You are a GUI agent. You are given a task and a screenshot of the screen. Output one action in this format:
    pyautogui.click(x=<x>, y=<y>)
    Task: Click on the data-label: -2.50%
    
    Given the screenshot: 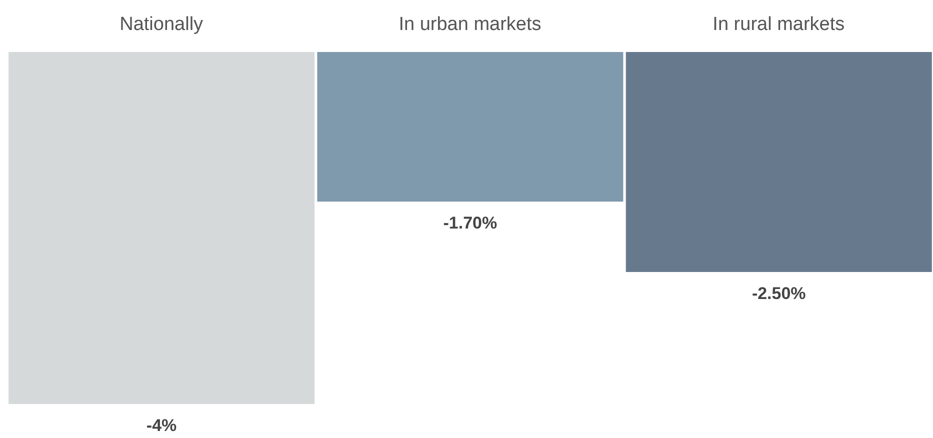 What is the action you would take?
    pyautogui.click(x=779, y=293)
    